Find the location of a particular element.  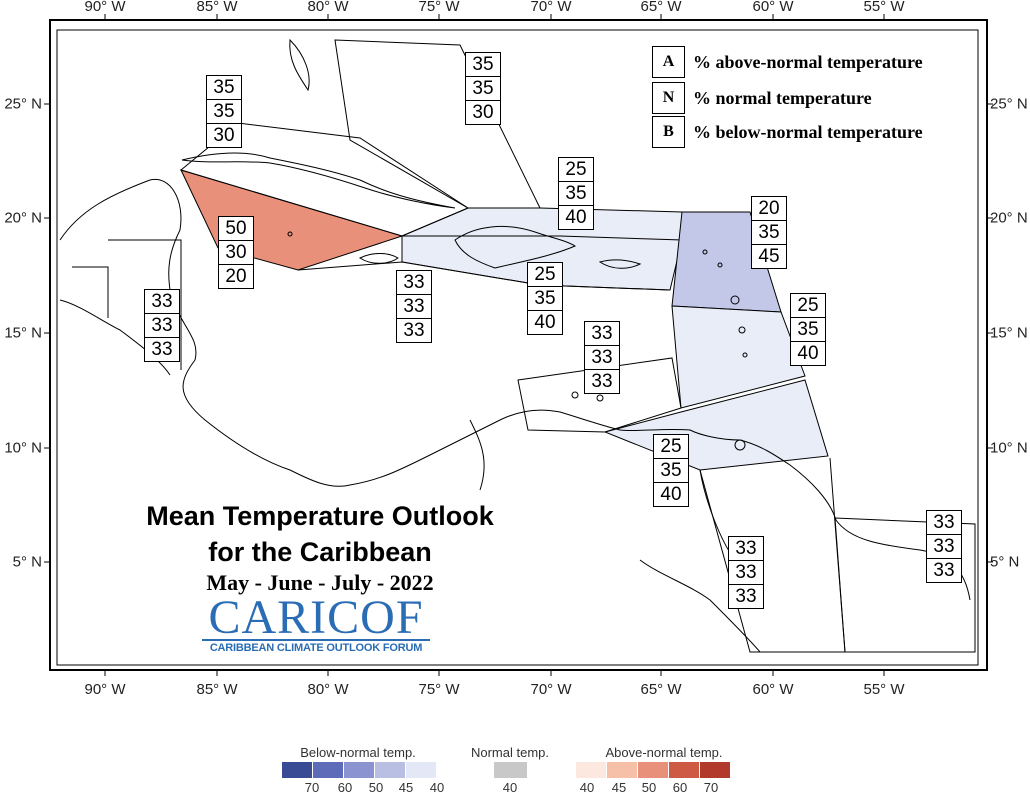

prob-normal: 30 is located at coordinates (236, 252).